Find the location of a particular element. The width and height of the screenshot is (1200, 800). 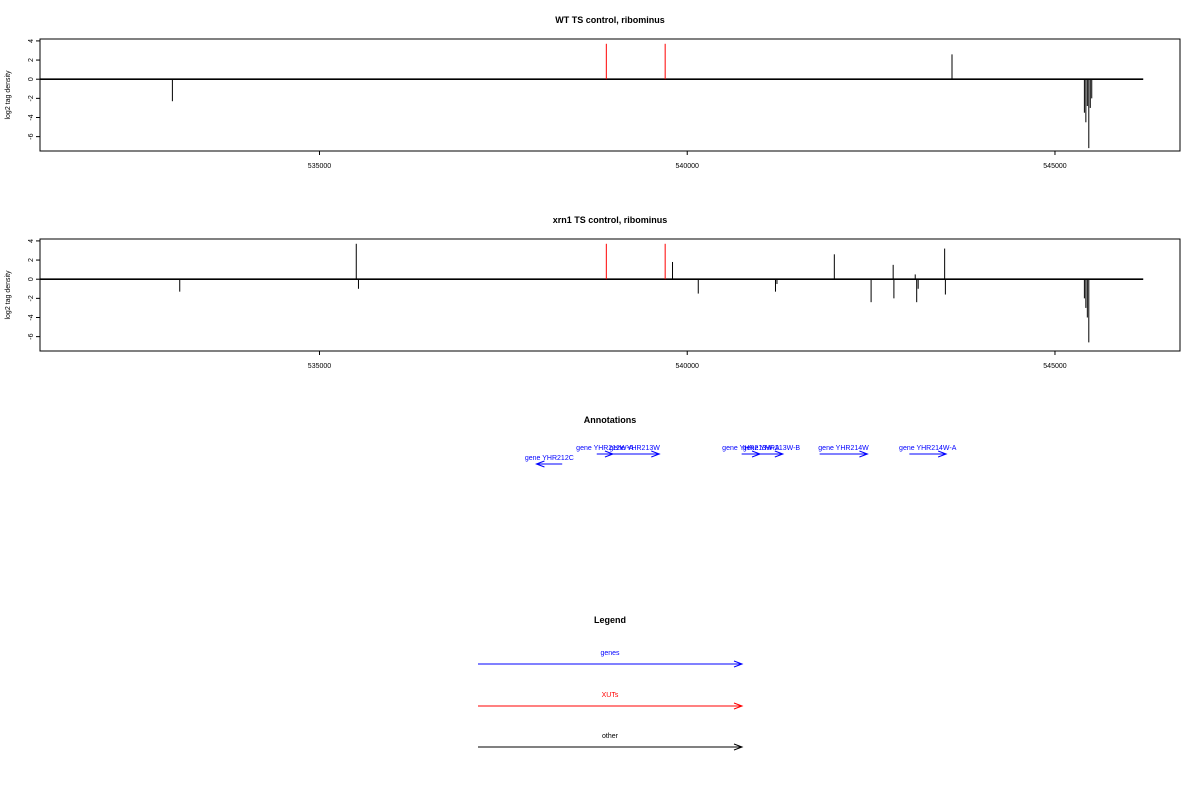

wt-y-axis-label: log2 tag density is located at coordinates (8, 95).